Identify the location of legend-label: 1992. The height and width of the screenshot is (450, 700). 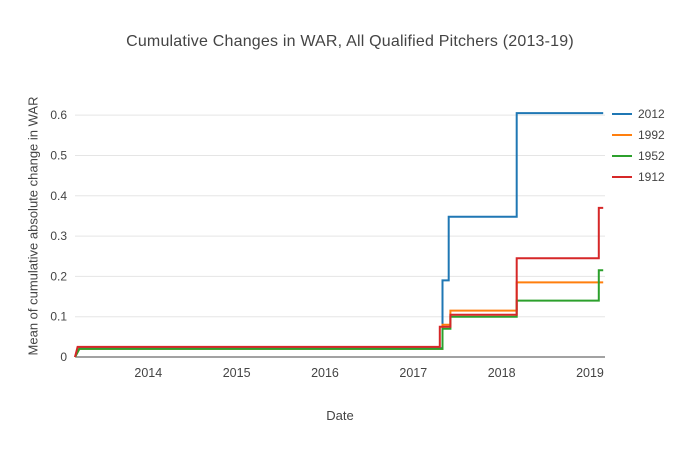
(651, 134).